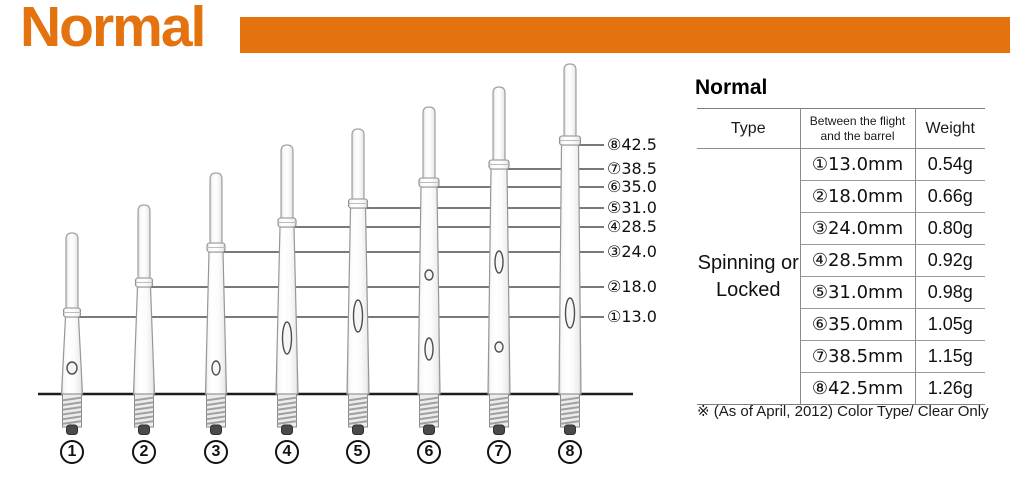 This screenshot has height=492, width=1010. I want to click on shaft-number-8: 8, so click(570, 452).